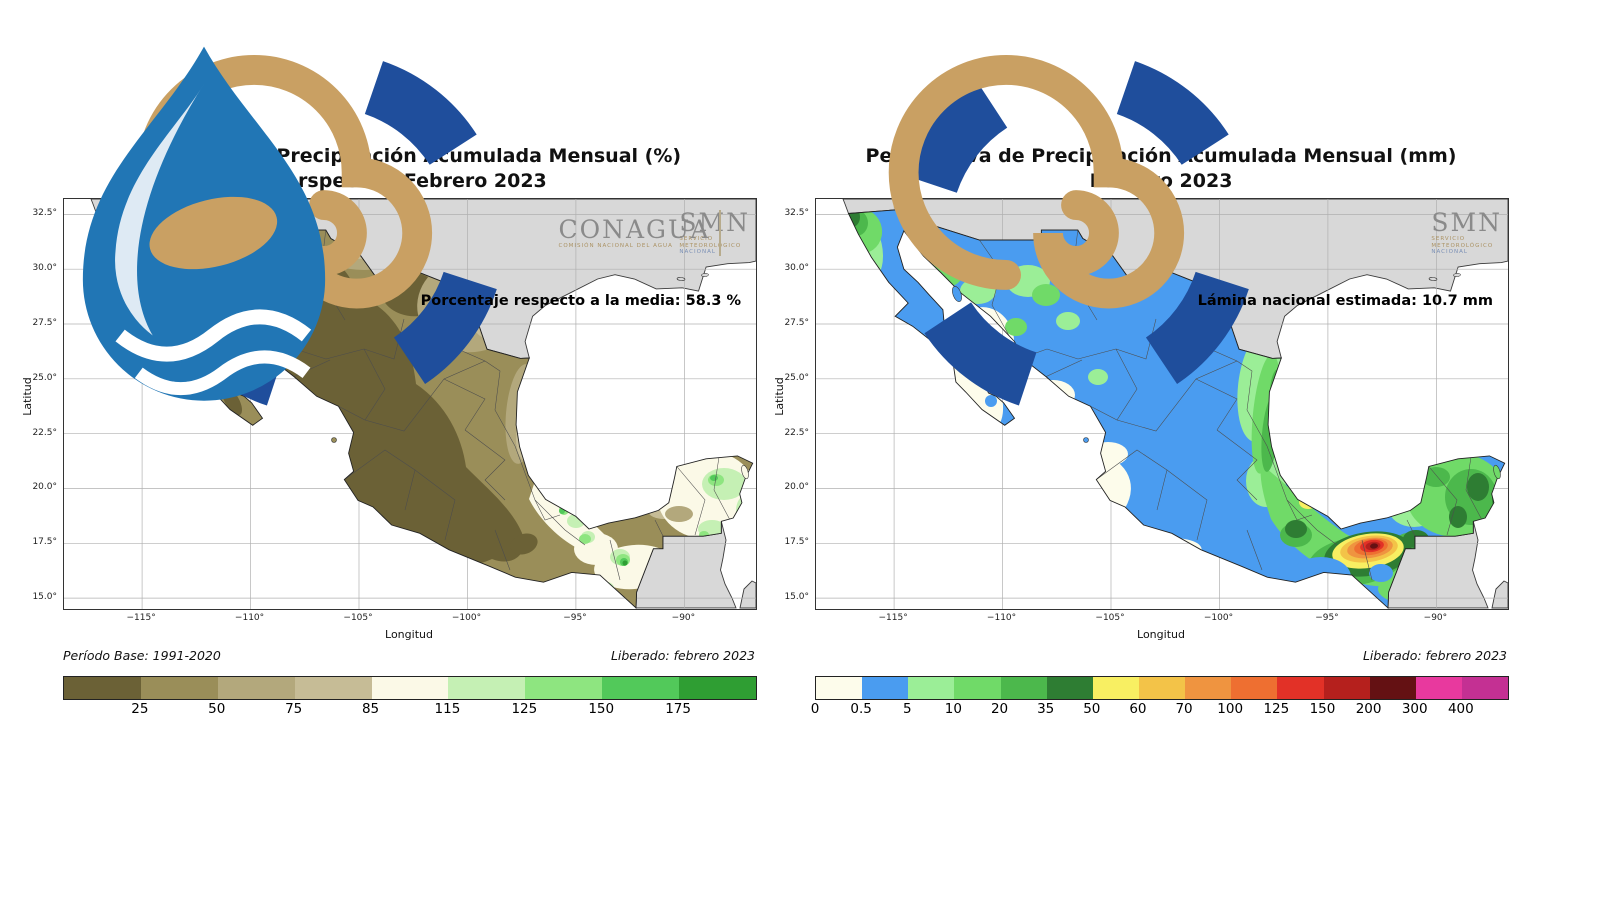 The height and width of the screenshot is (898, 1600). Describe the element at coordinates (370, 709) in the screenshot. I see `colorbar-tick-label: 85` at that location.